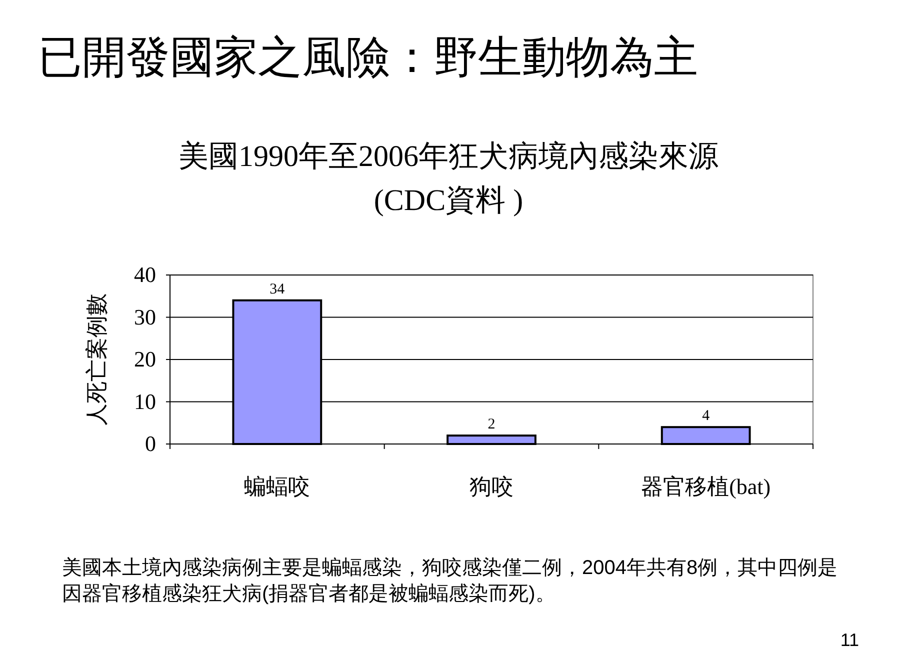  I want to click on subtitle: 美國1990年至2006年狂犬病境內感染來源, so click(449, 157).